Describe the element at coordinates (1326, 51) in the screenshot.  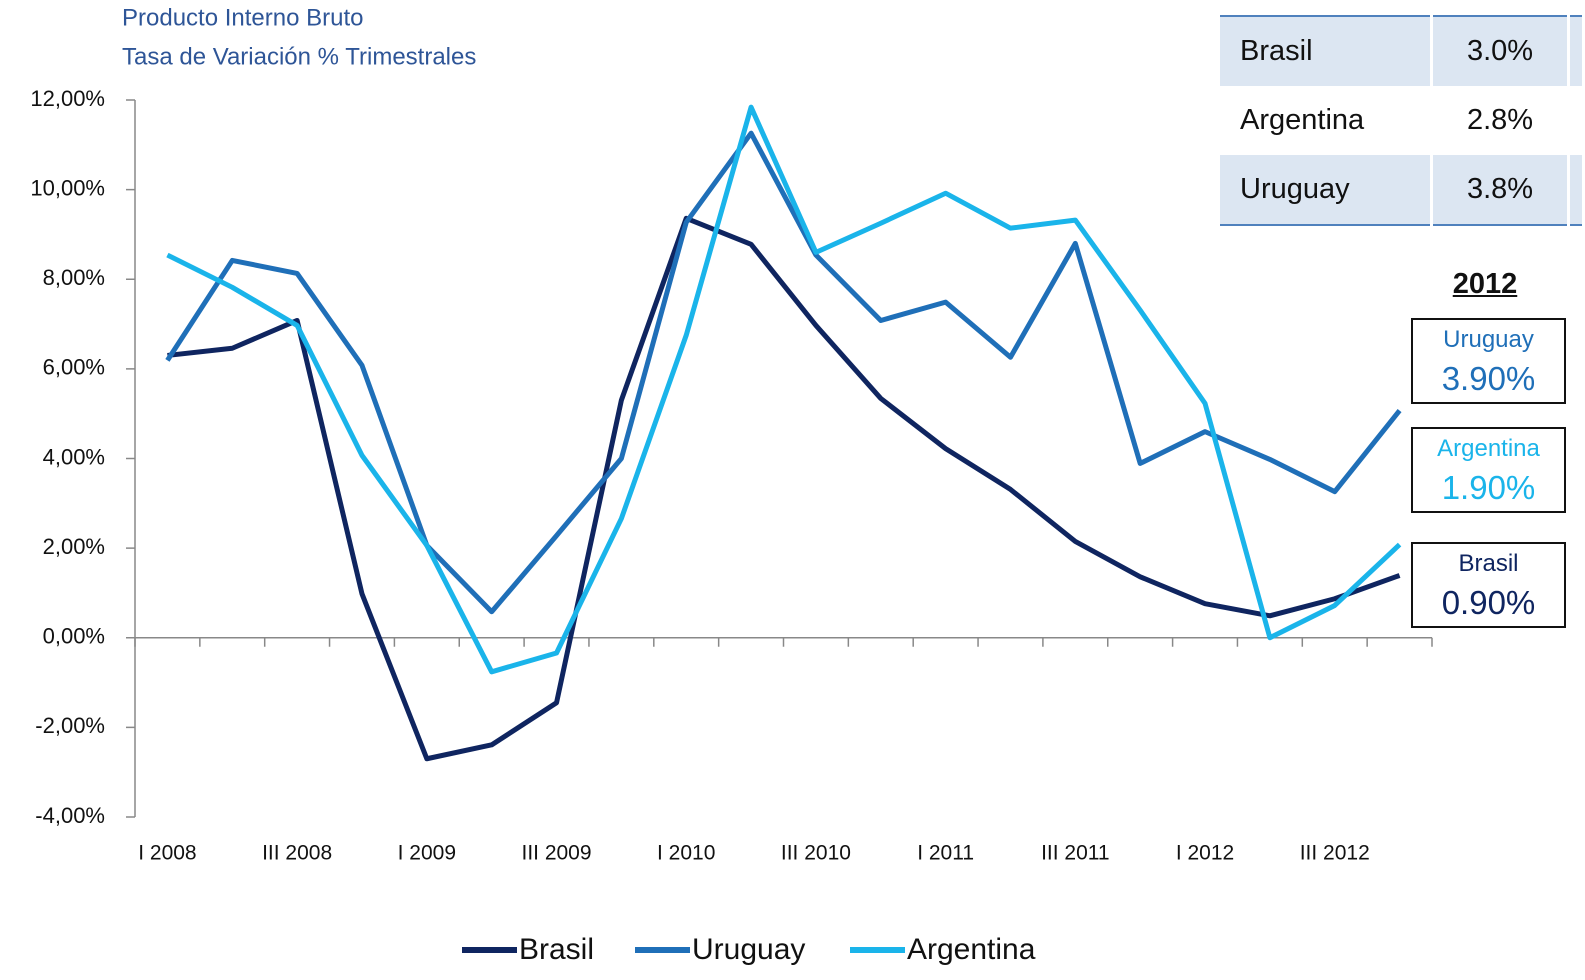
I see `table-cell: Brasil` at that location.